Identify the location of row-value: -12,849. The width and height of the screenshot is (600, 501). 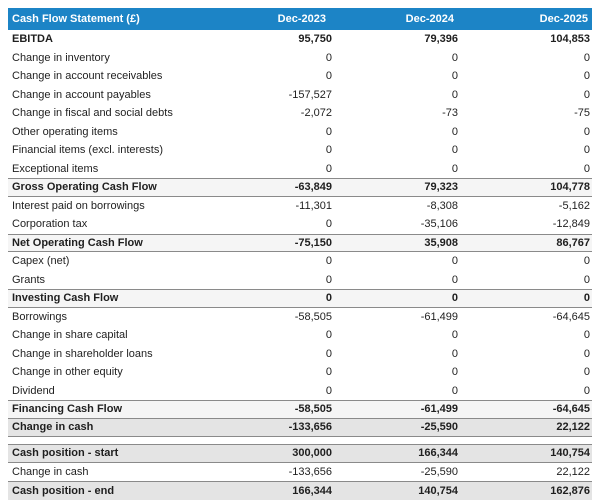
(571, 224).